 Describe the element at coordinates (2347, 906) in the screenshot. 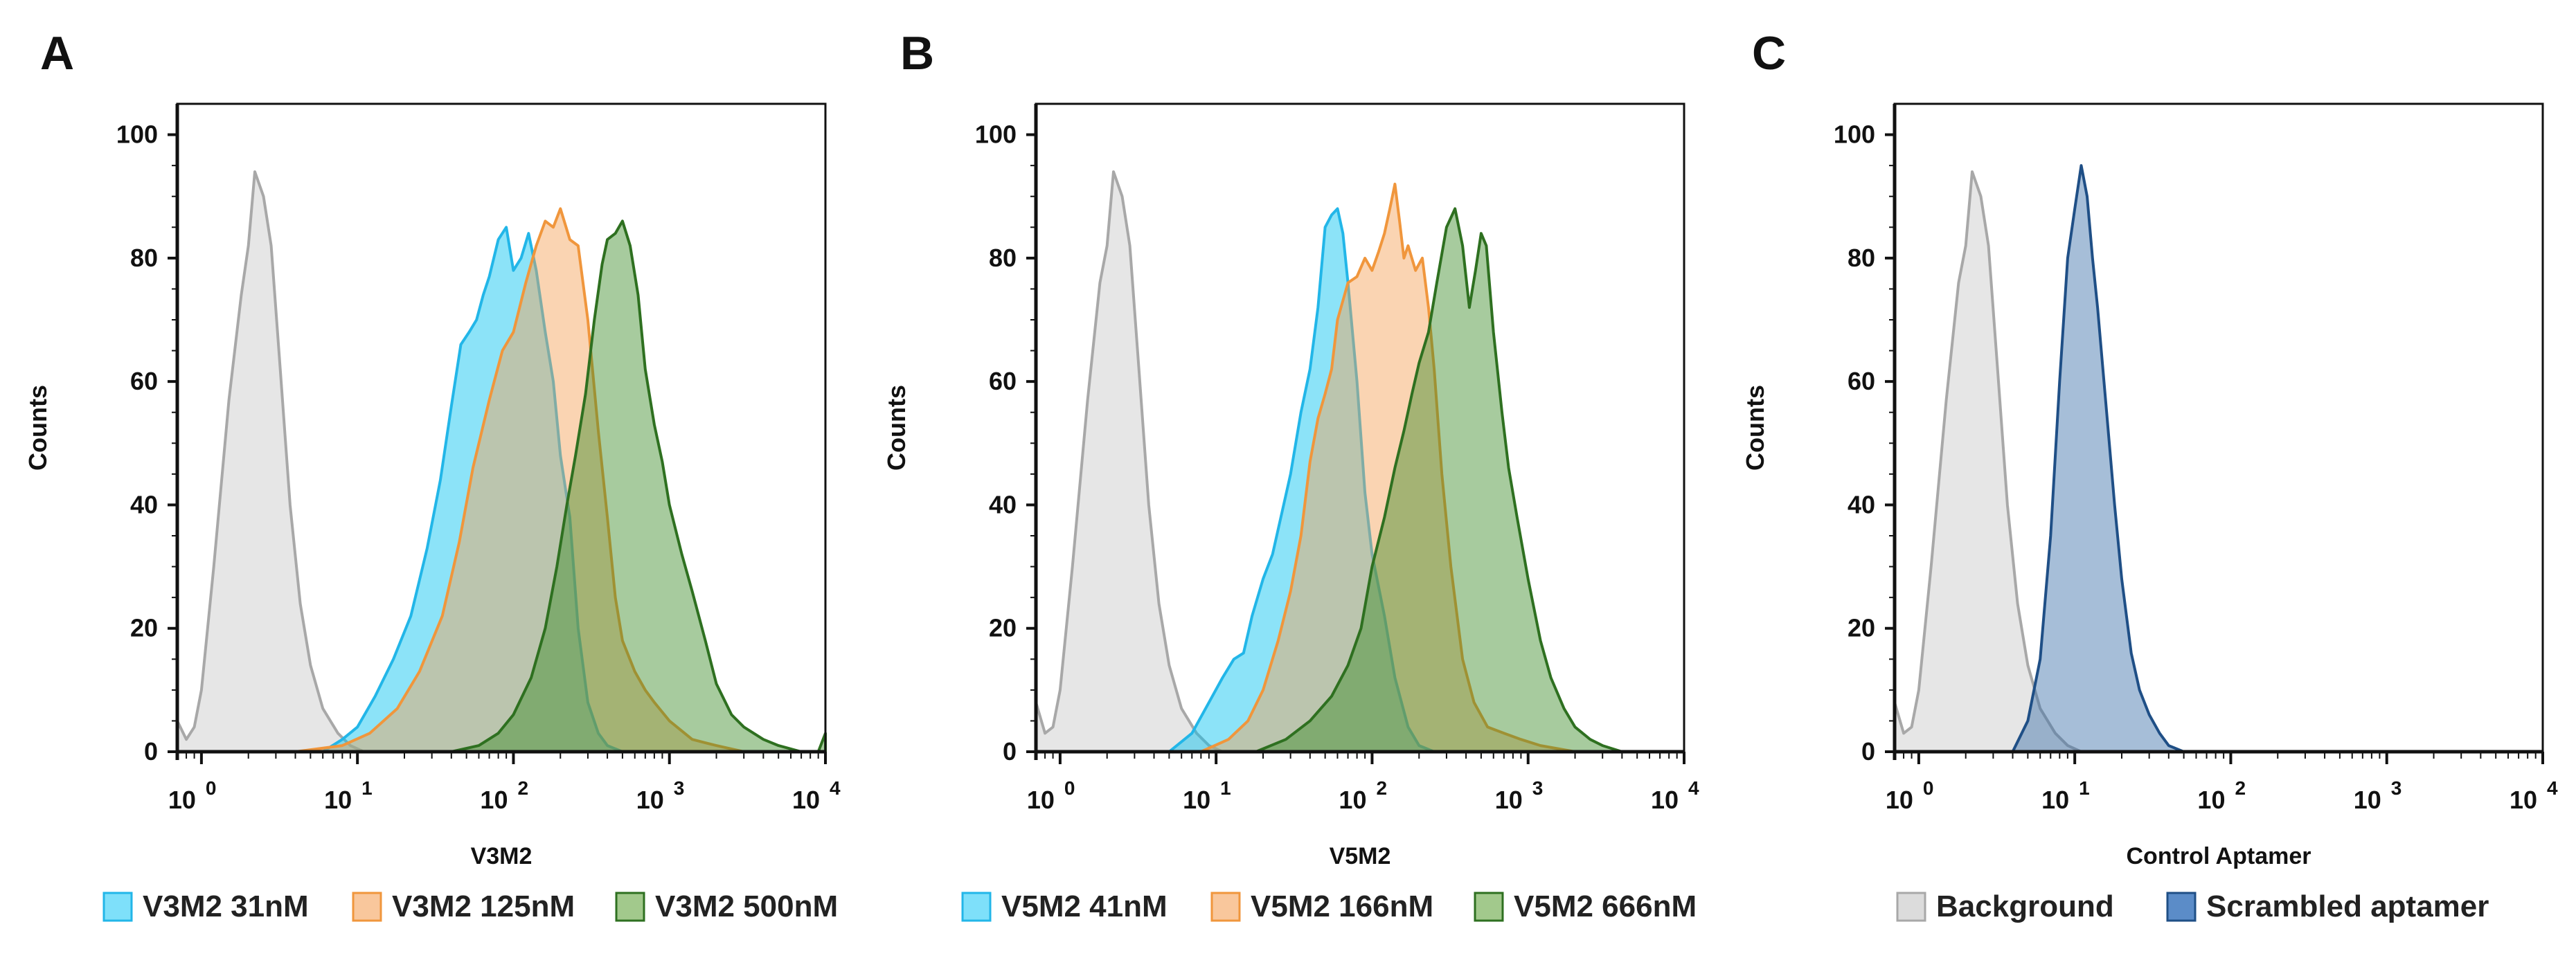

I see `legend-label: Scrambled aptamer` at that location.